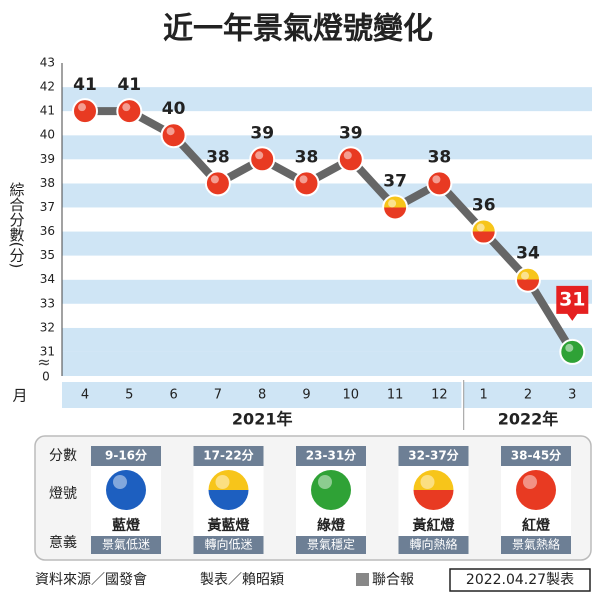 The height and width of the screenshot is (600, 596). Describe the element at coordinates (47, 159) in the screenshot. I see `y-tick-label: 39` at that location.